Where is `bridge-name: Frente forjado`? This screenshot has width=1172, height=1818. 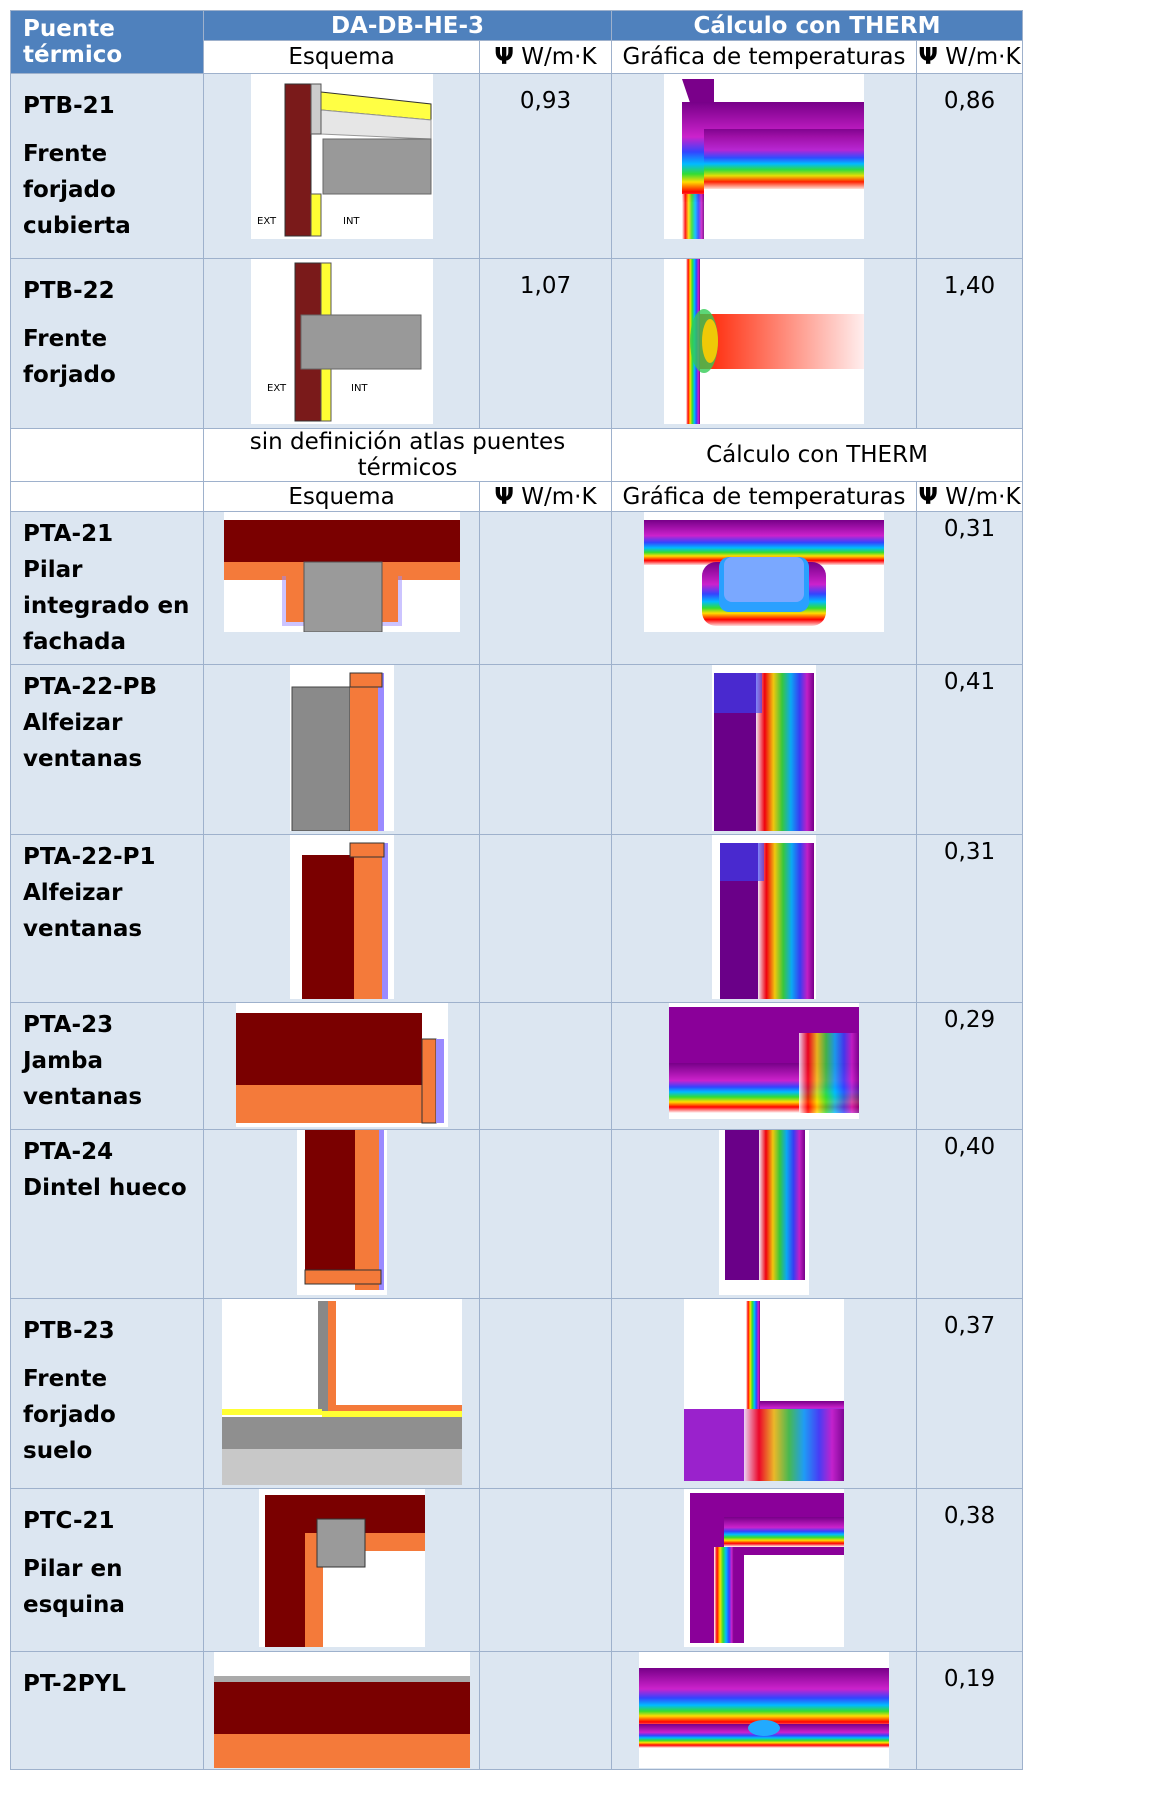
bridge-name: Frente forjado is located at coordinates (69, 357).